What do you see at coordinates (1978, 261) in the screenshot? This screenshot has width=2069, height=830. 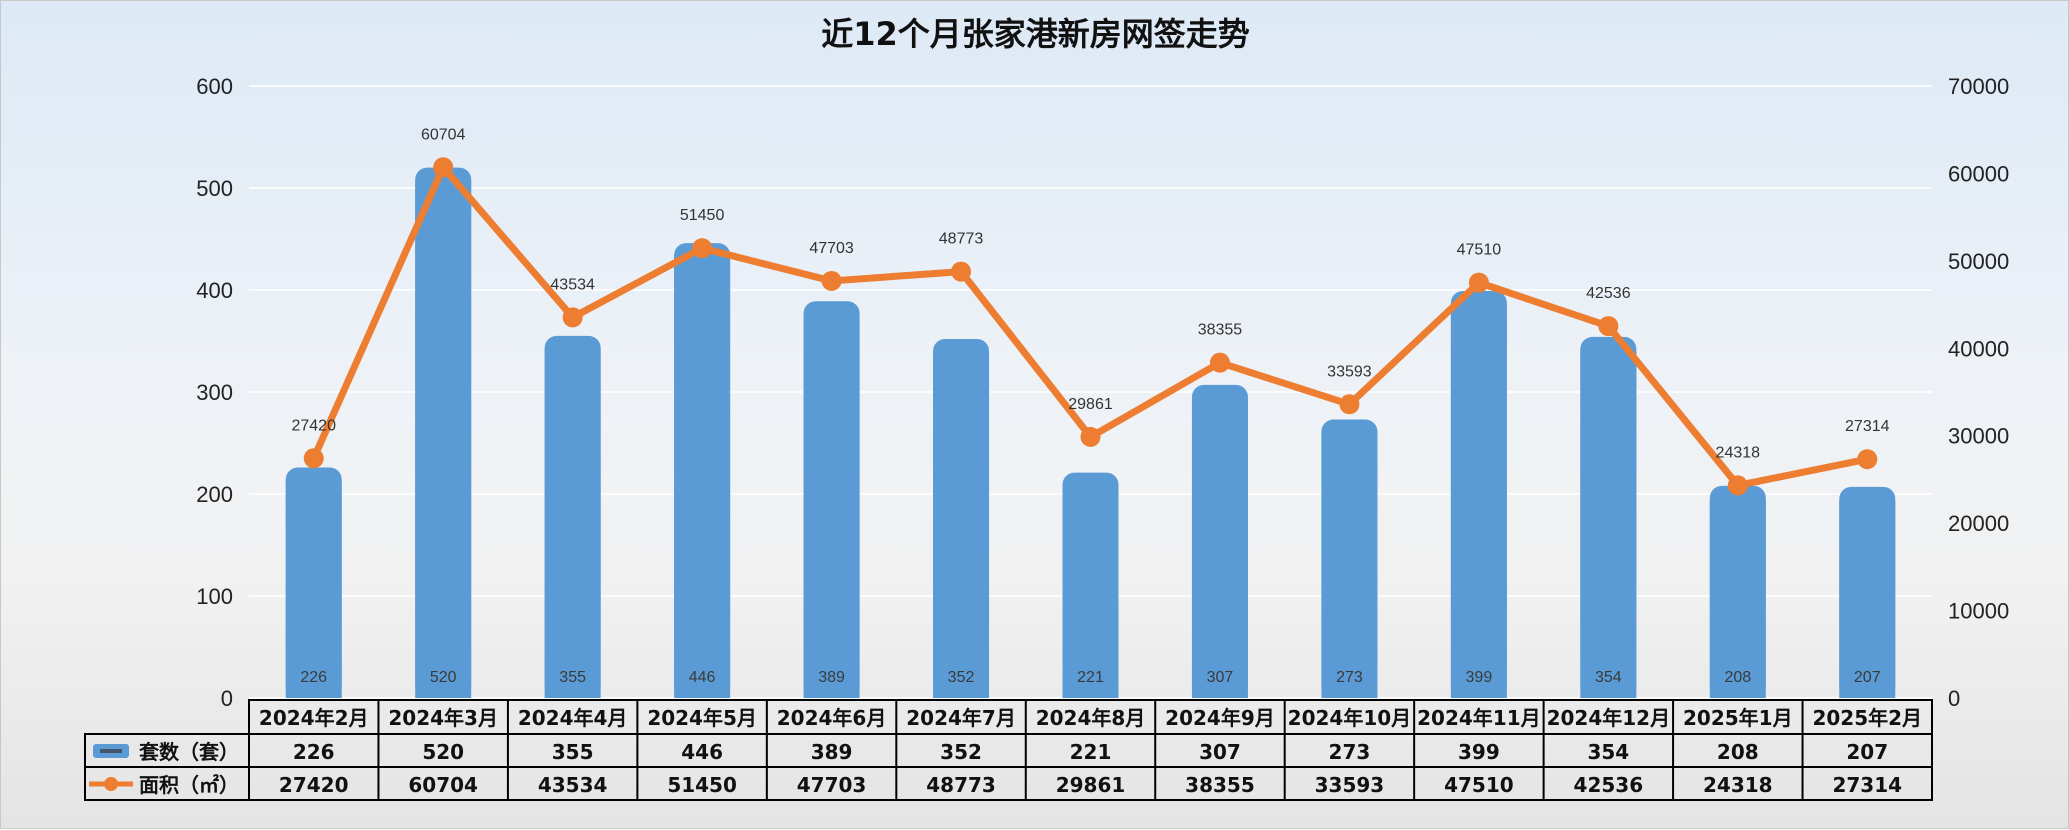 I see `y-right-tick-5: 50000` at bounding box center [1978, 261].